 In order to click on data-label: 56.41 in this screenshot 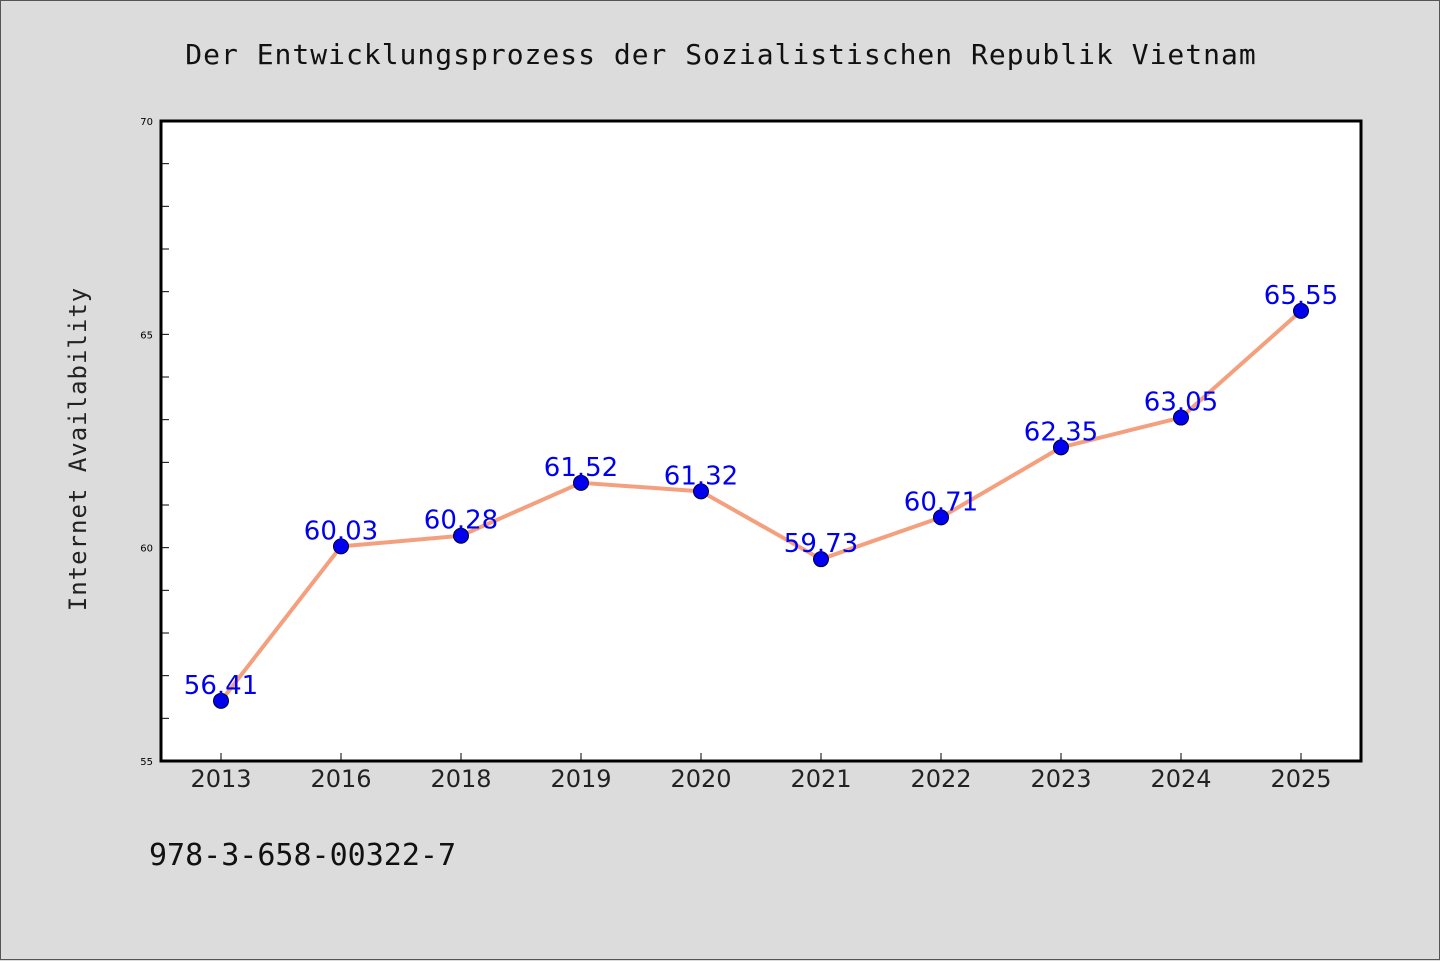, I will do `click(221, 686)`.